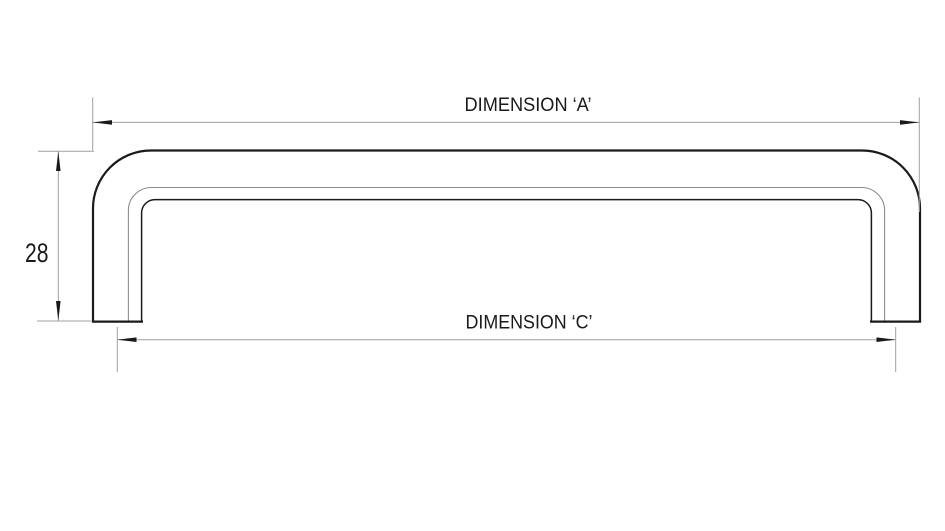  I want to click on dim-c-arrow-left, so click(127, 339).